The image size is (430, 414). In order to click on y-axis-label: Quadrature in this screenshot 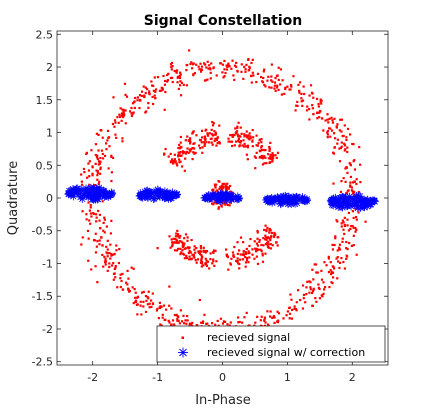, I will do `click(13, 198)`.